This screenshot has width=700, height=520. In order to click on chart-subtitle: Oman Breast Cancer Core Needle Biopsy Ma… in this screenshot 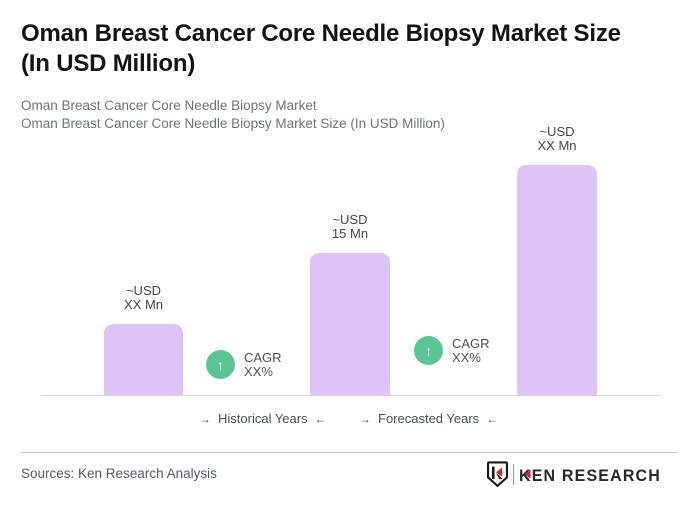, I will do `click(301, 115)`.